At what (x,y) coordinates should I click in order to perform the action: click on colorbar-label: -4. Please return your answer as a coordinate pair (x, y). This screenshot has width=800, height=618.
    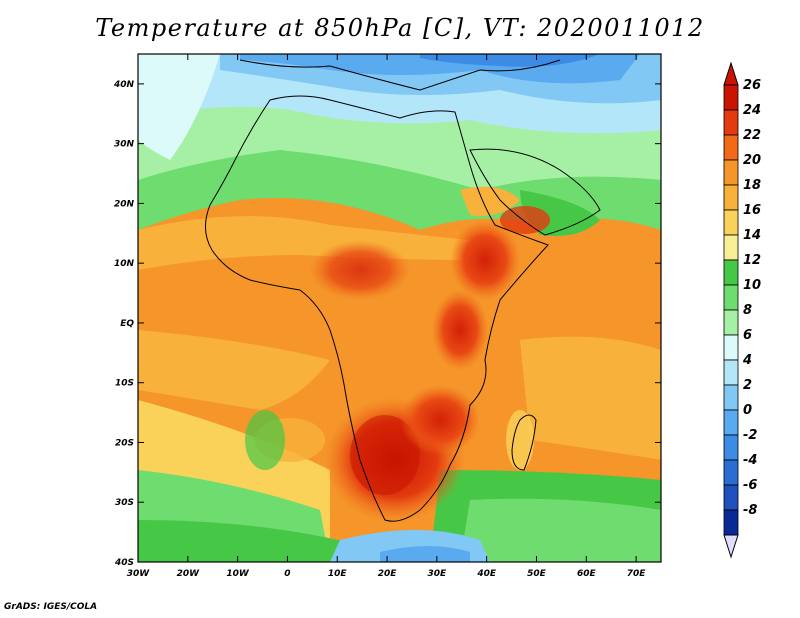
    Looking at the image, I should click on (750, 460).